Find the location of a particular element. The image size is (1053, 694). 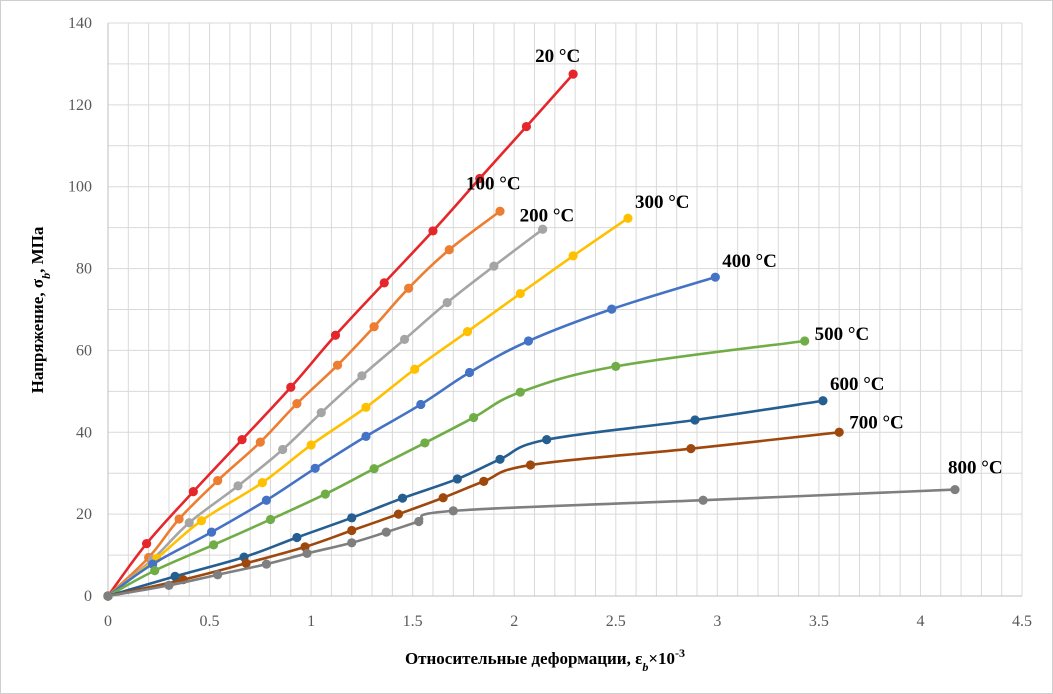

x-tick-label: 0.5 is located at coordinates (210, 621).